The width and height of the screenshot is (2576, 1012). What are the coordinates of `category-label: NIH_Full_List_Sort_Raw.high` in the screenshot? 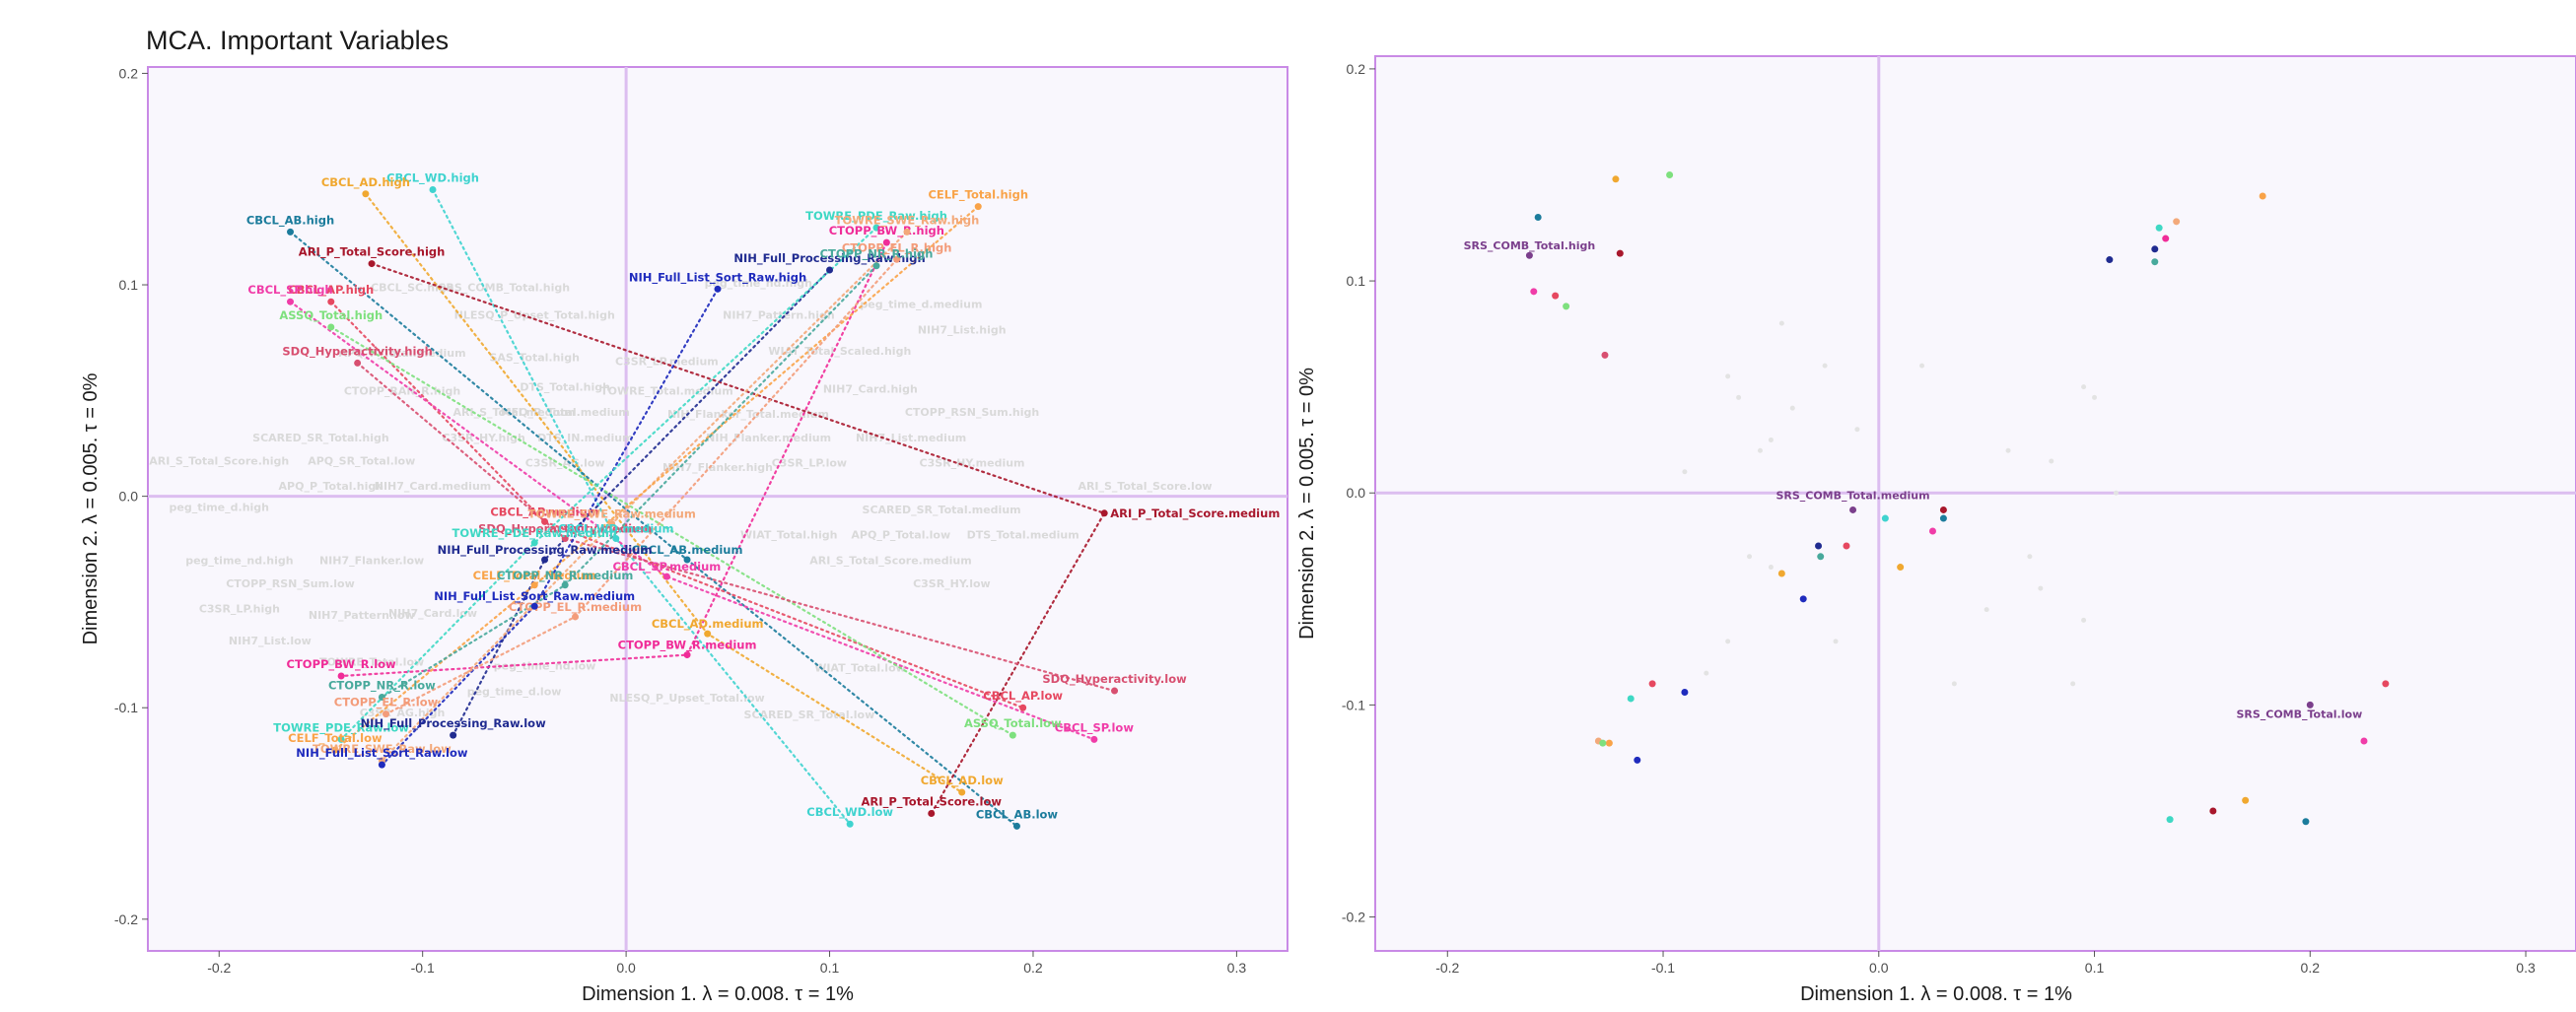 It's located at (718, 277).